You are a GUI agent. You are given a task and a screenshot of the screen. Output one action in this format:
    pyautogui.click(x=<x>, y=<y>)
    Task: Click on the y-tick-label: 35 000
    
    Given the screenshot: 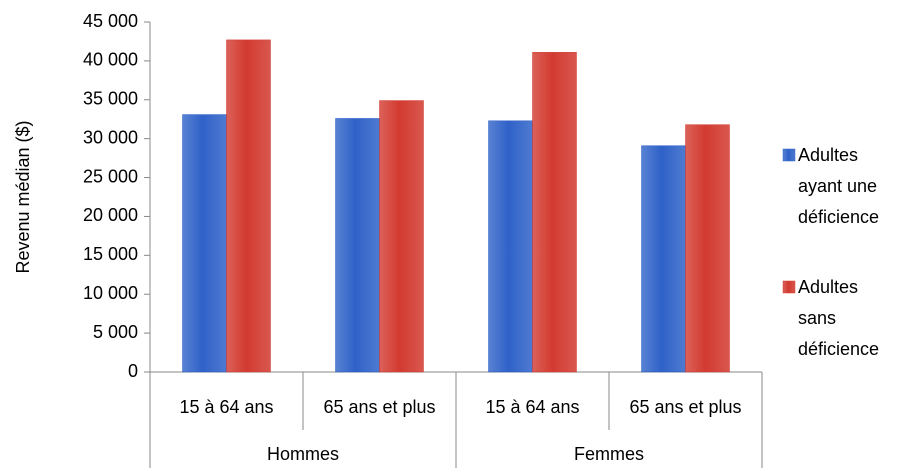 What is the action you would take?
    pyautogui.click(x=110, y=99)
    